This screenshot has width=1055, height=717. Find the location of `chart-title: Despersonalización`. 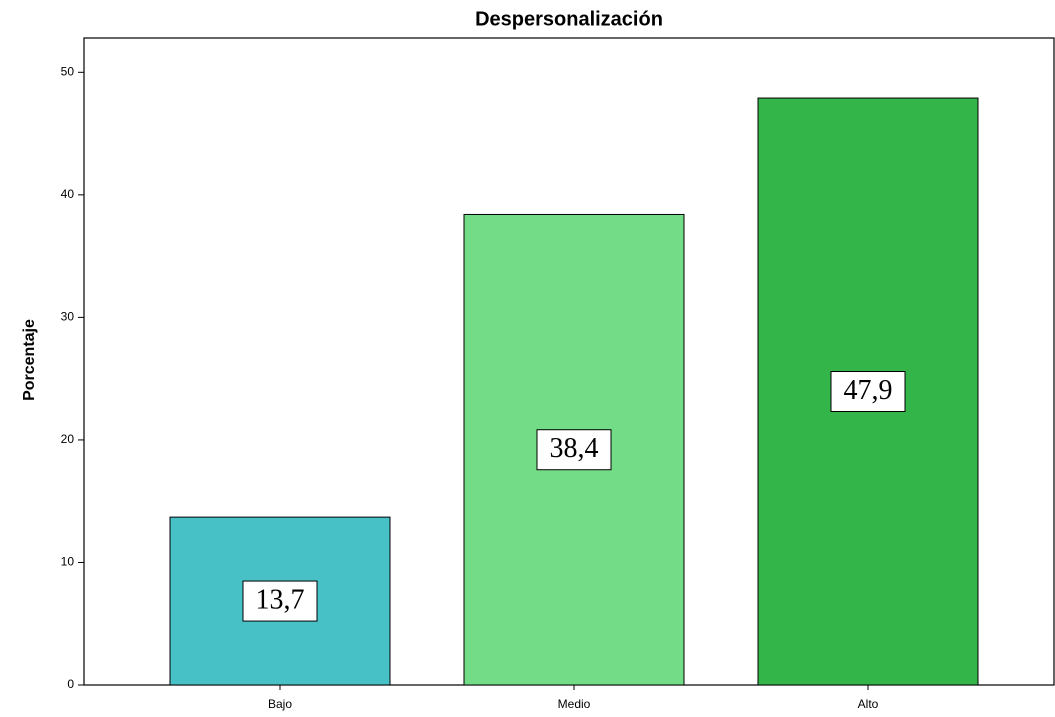

chart-title: Despersonalización is located at coordinates (569, 19).